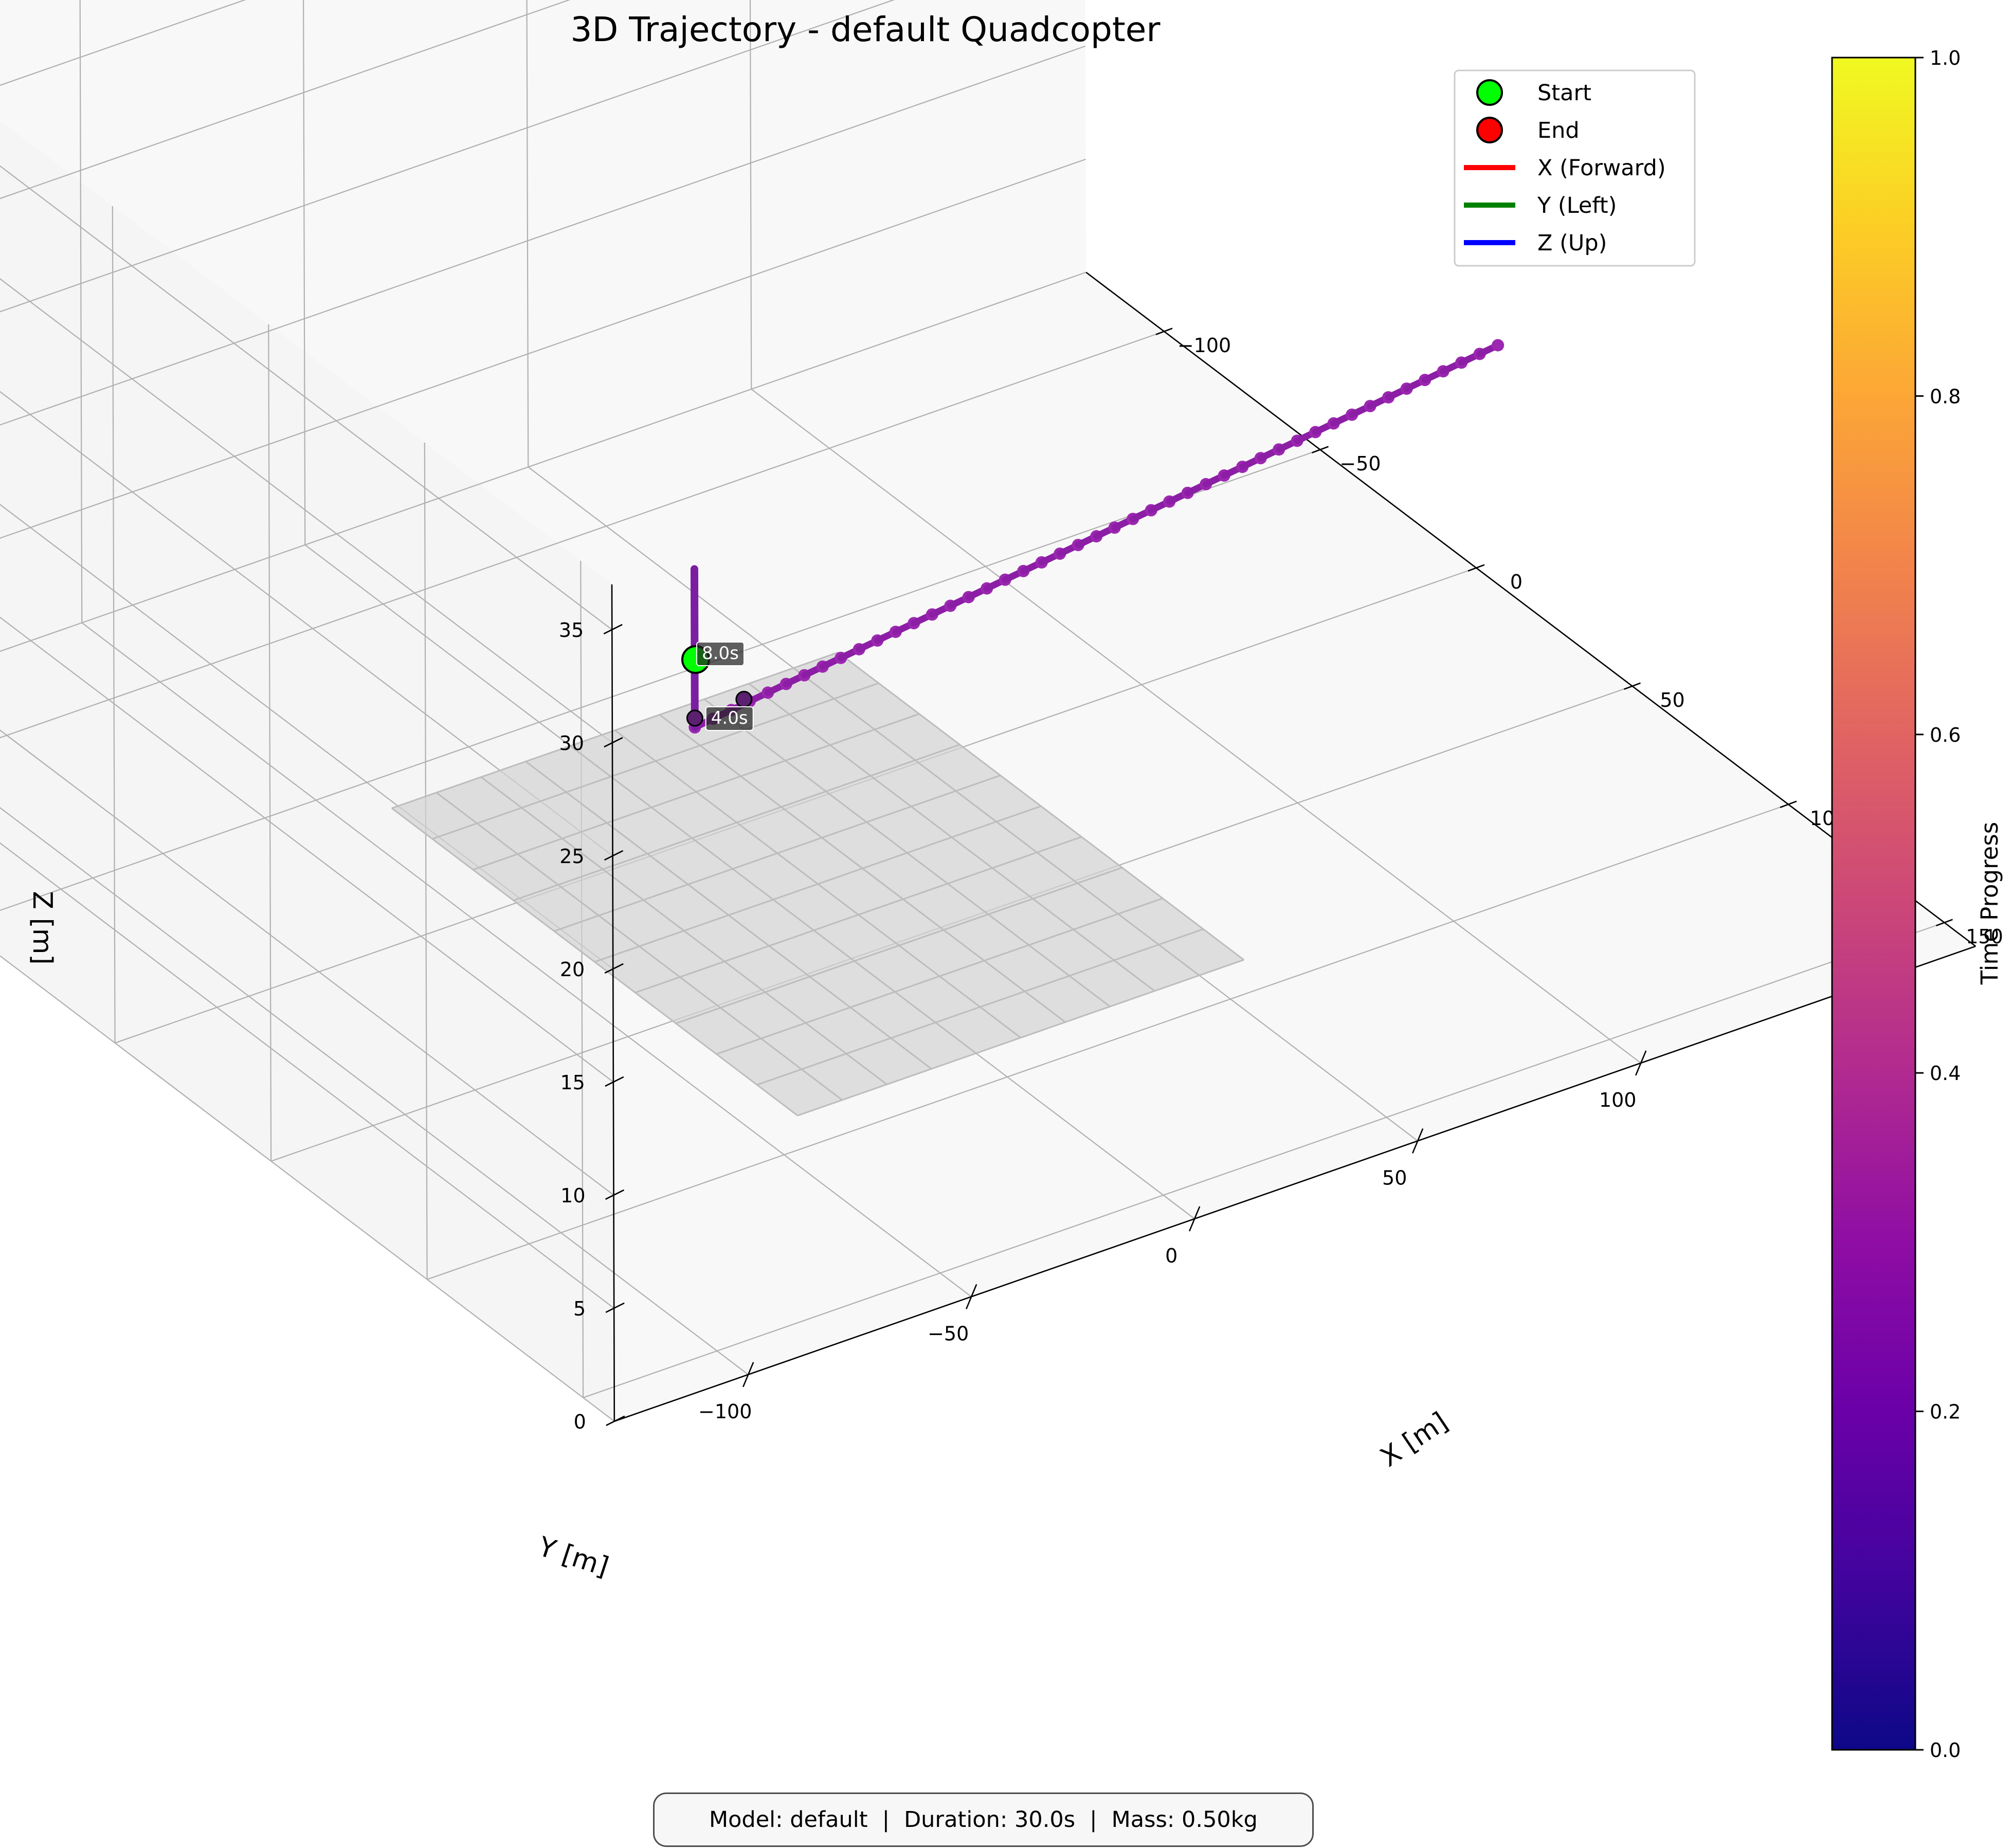  I want to click on z-tick-label: 0, so click(580, 1422).